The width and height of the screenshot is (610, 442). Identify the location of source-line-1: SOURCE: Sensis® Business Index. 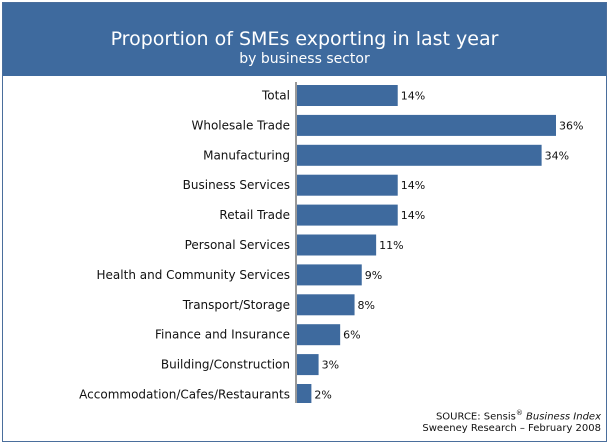
(511, 415).